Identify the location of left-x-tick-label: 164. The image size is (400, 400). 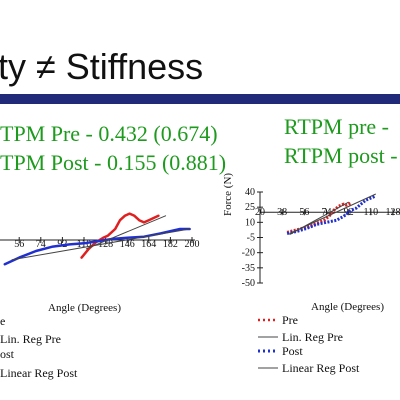
(148, 244).